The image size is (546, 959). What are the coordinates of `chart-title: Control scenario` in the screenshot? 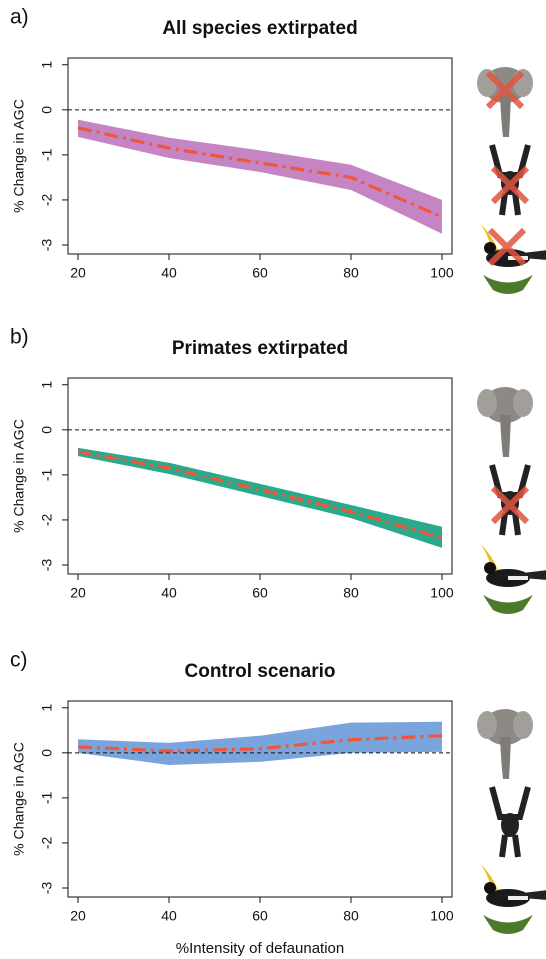 It's located at (260, 671).